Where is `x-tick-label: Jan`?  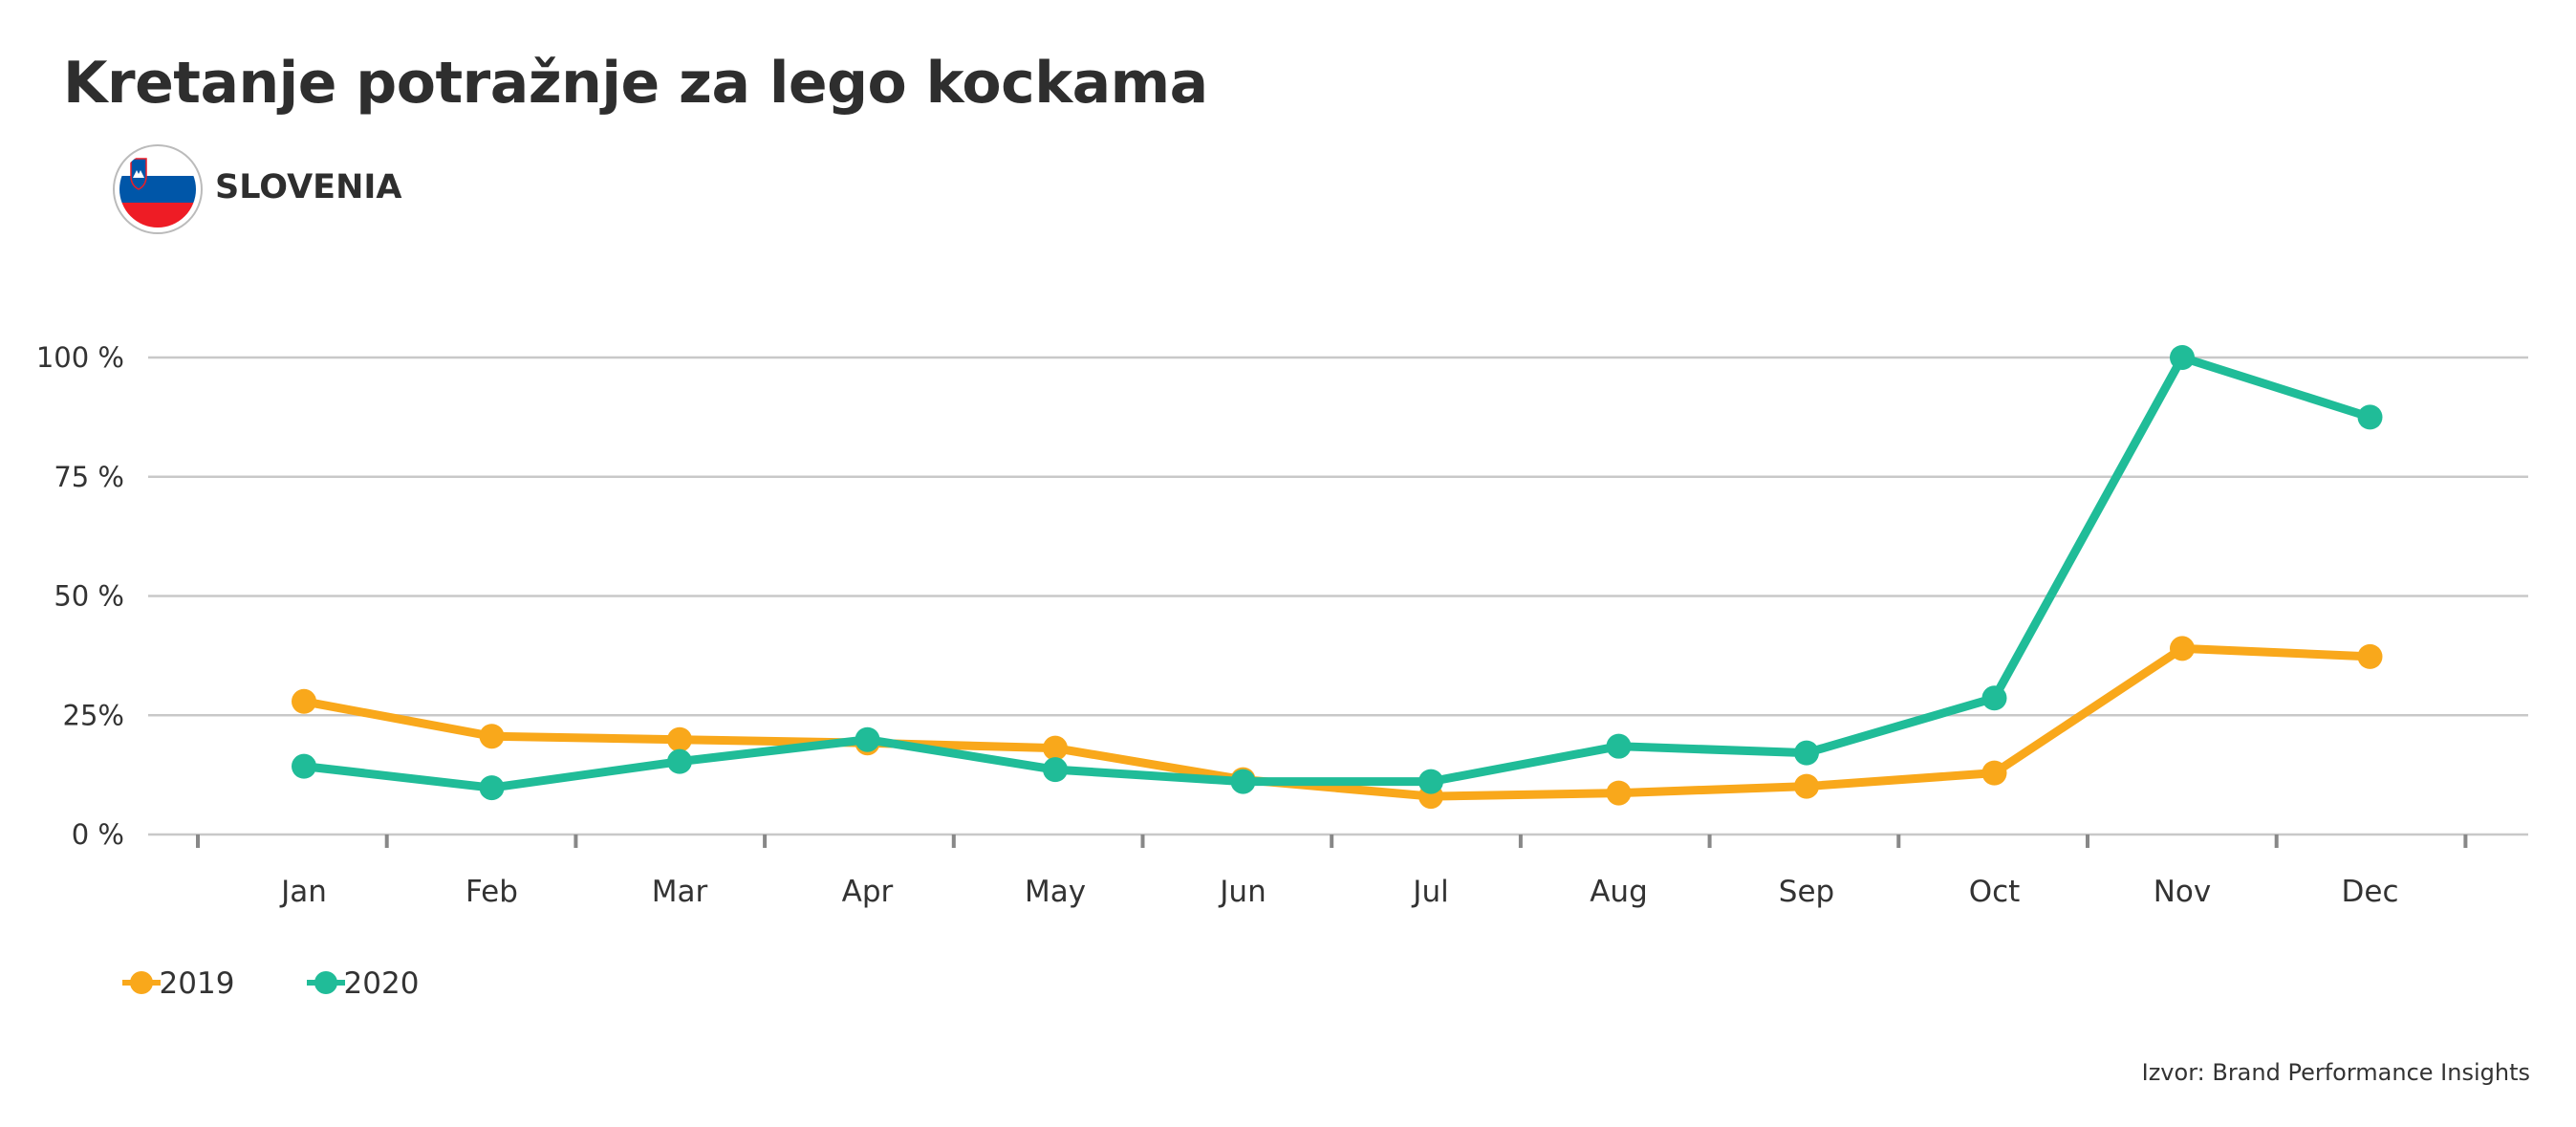 x-tick-label: Jan is located at coordinates (303, 892).